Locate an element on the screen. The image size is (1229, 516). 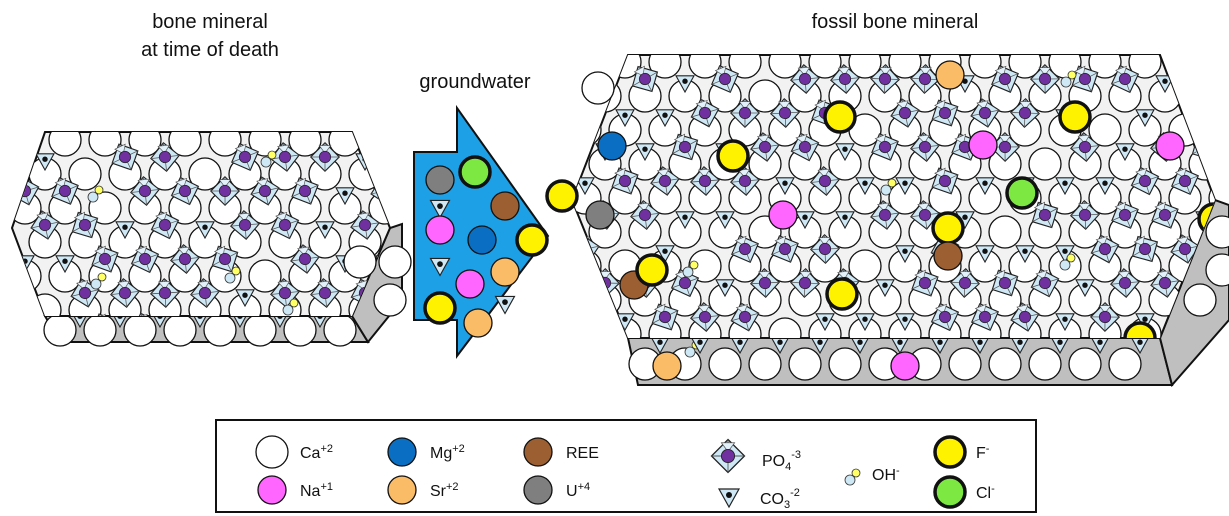
legend-ree-symbol is located at coordinates (538, 452).